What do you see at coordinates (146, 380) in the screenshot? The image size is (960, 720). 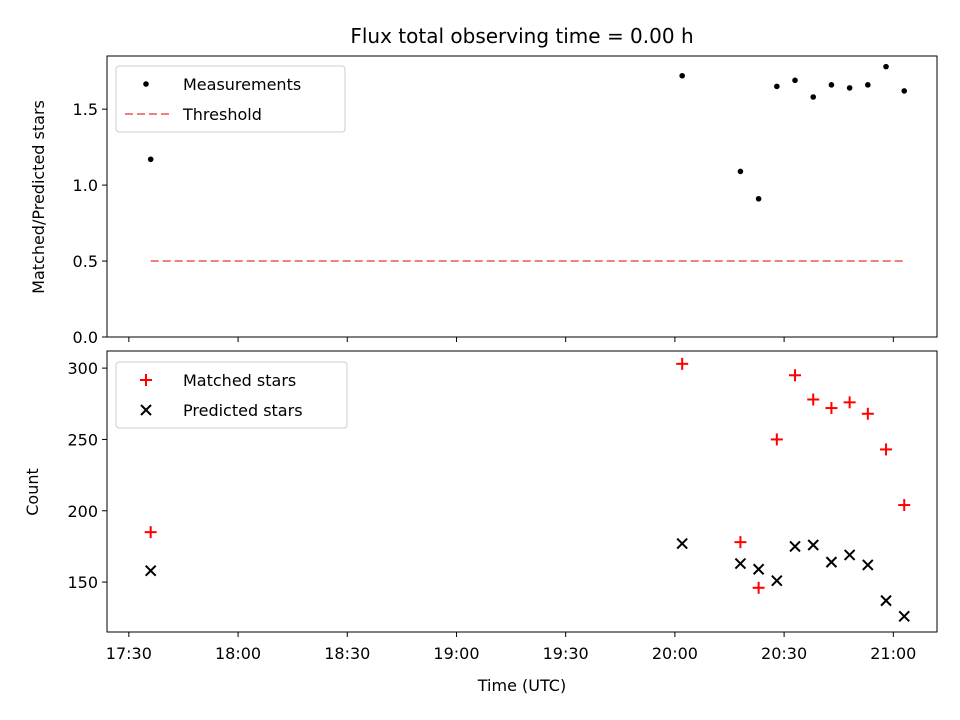 I see `matched-stars-legend-marker` at bounding box center [146, 380].